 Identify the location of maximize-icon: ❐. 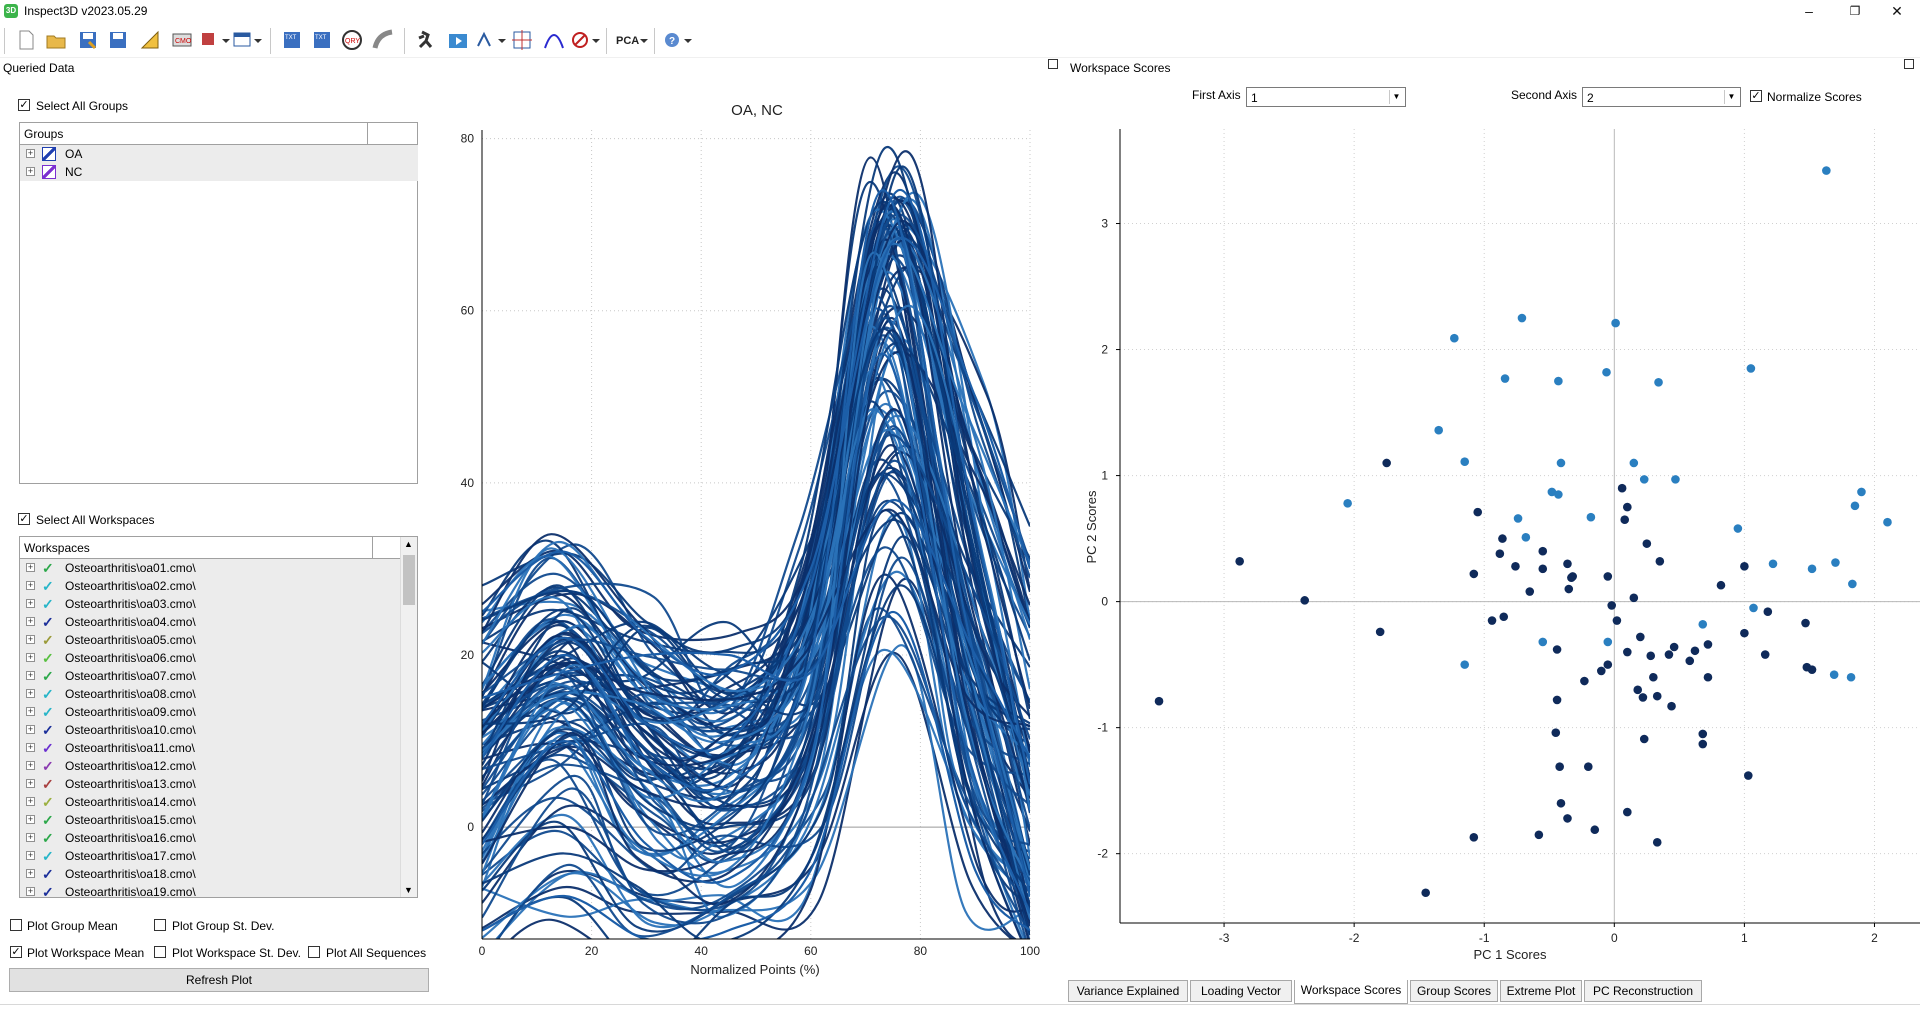
(1855, 11).